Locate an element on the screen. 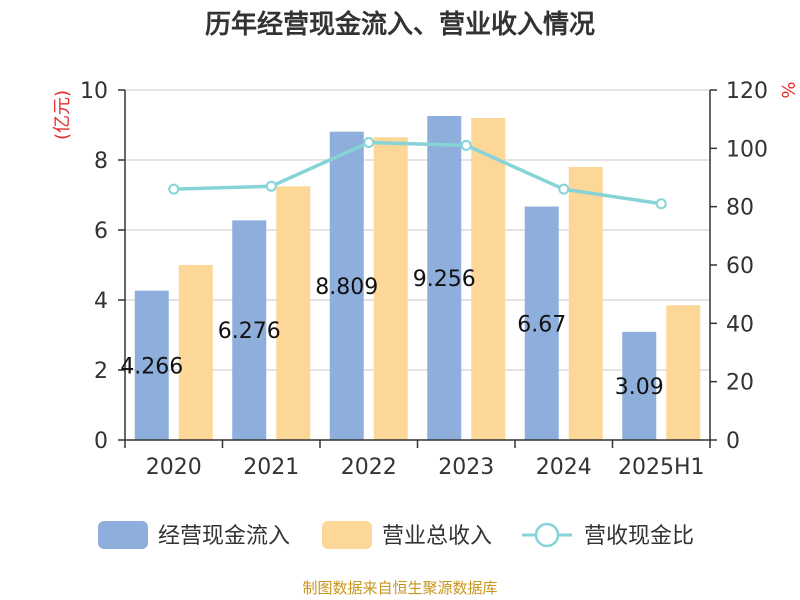  left-axis-unit: (亿元) is located at coordinates (62, 115).